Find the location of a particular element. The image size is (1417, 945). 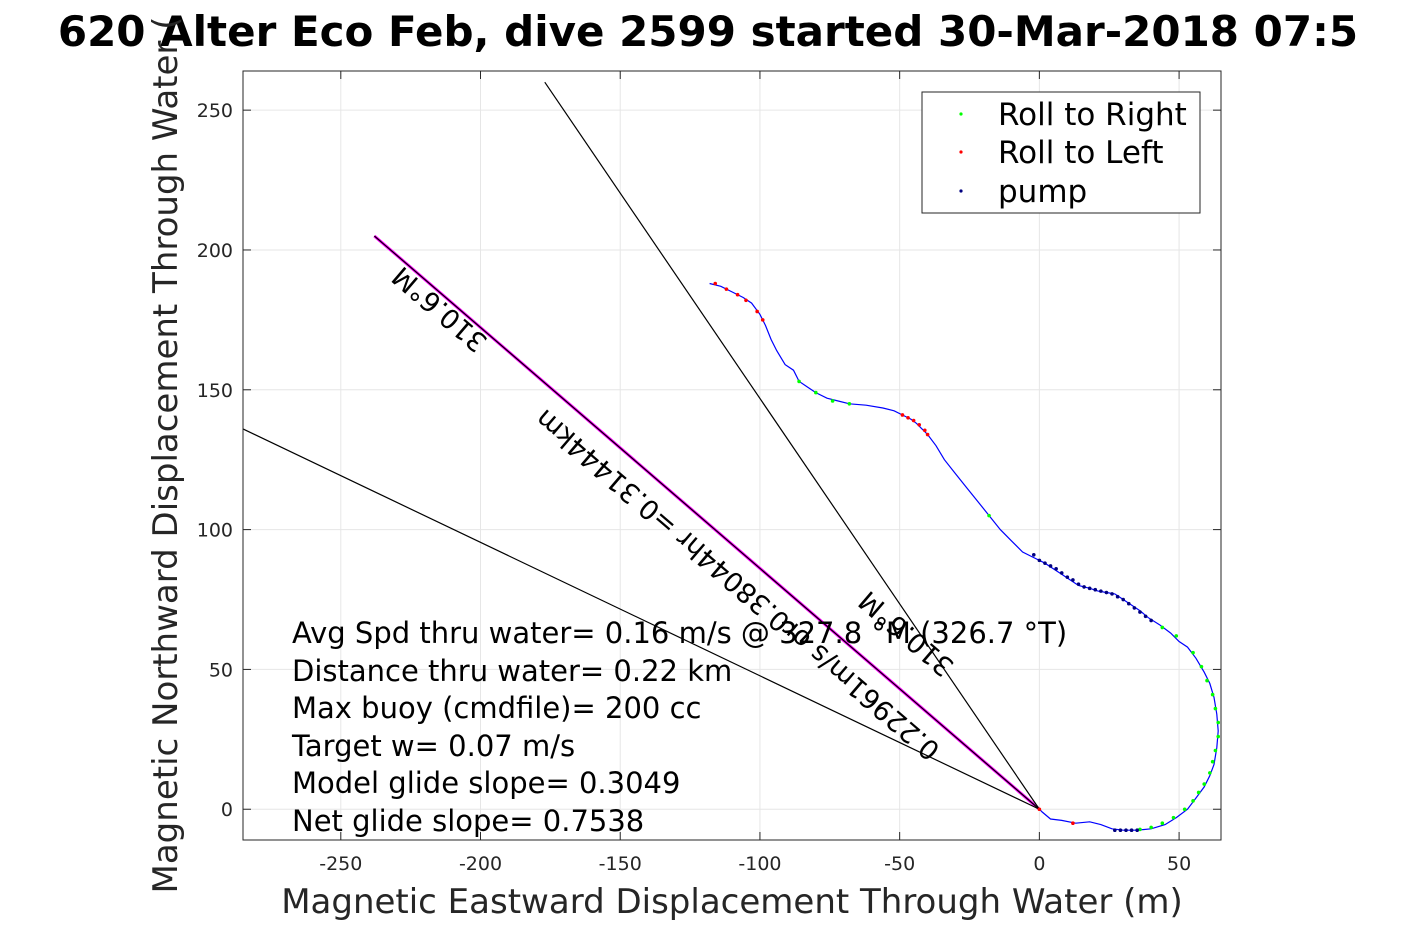

y-tick-label: 250 is located at coordinates (215, 111).